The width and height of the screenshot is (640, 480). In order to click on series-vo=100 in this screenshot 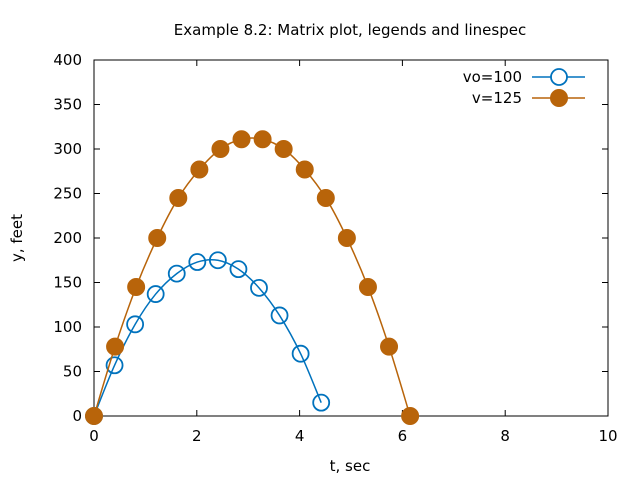, I will do `click(208, 338)`.